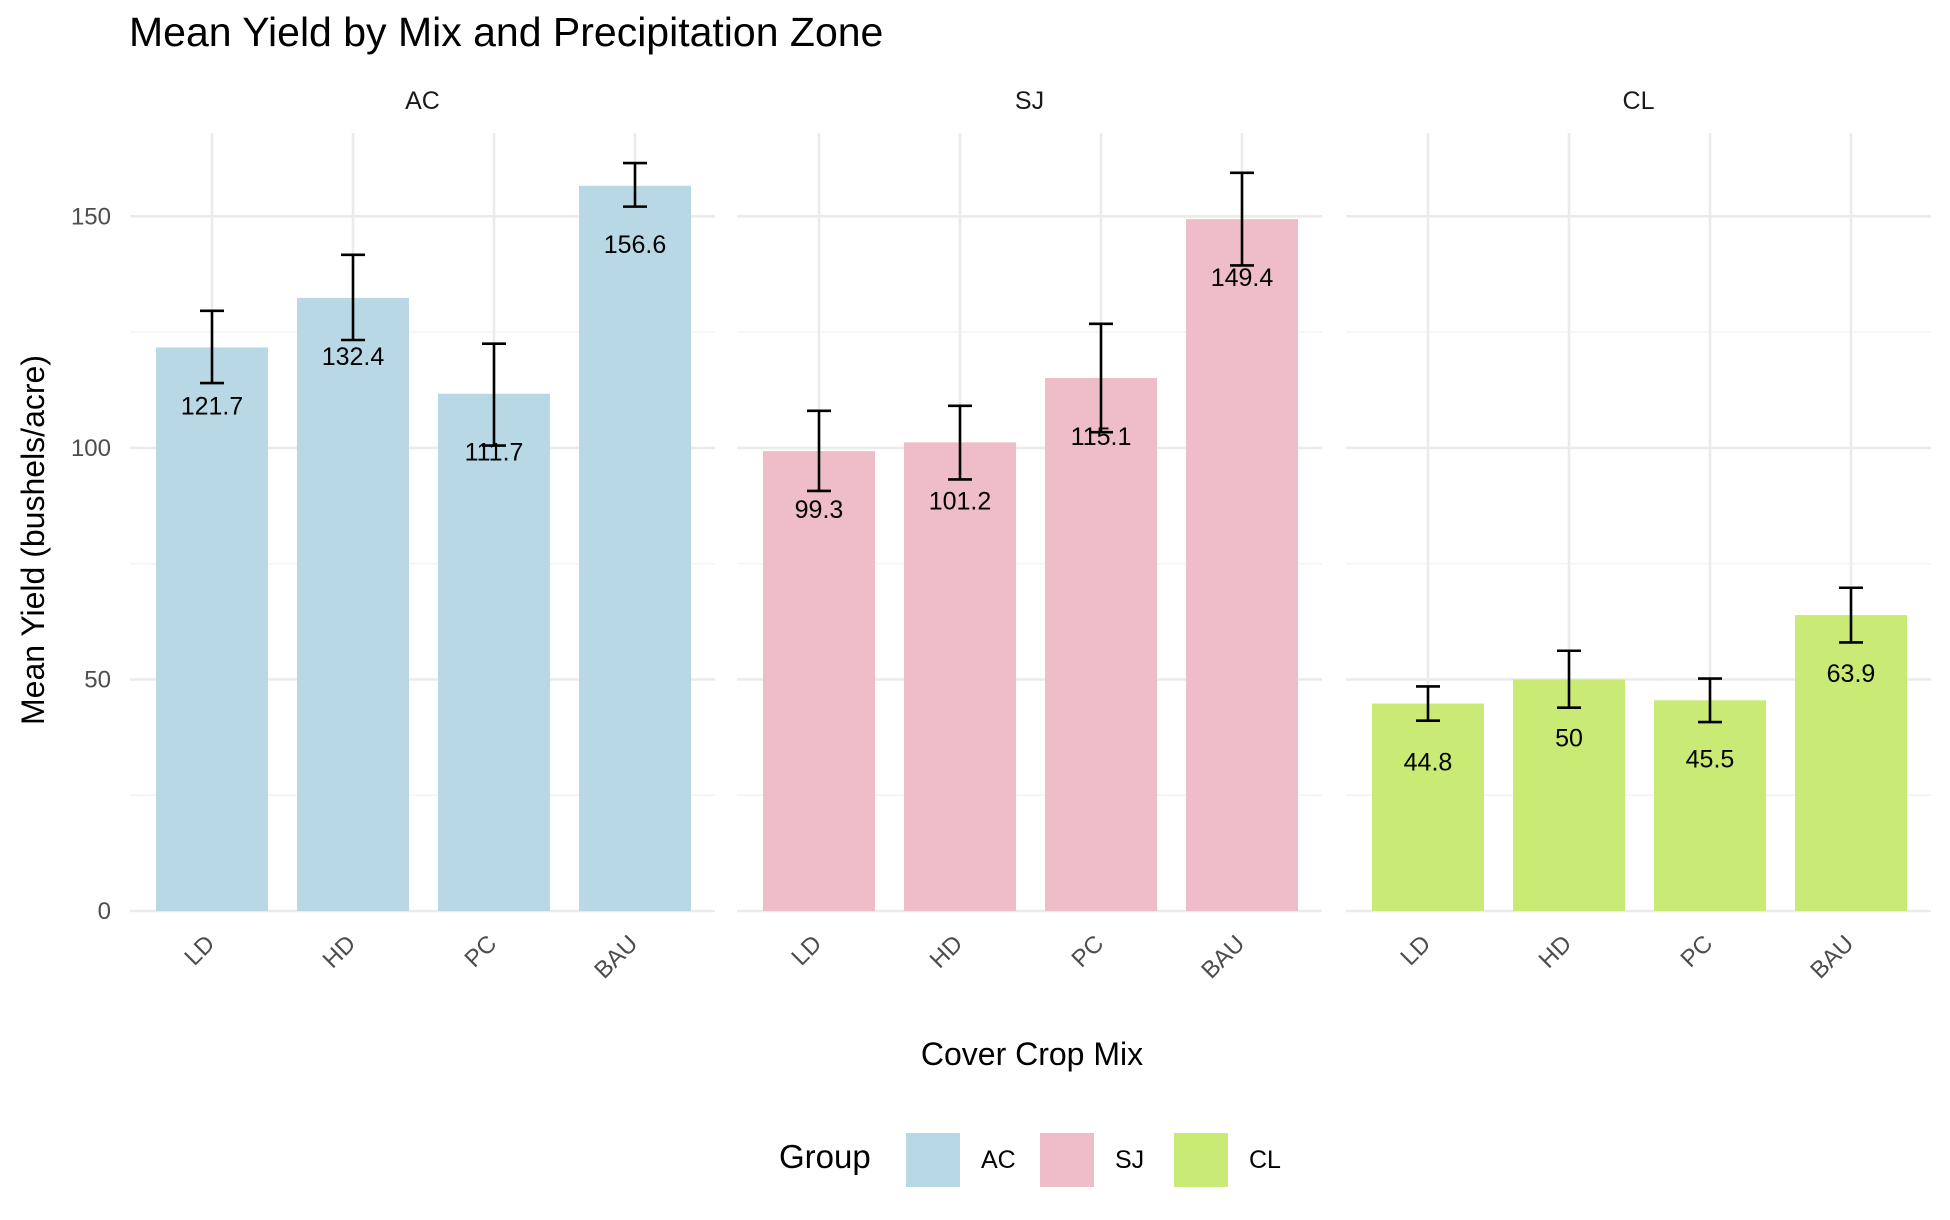 This screenshot has width=1950, height=1220. Describe the element at coordinates (1710, 805) in the screenshot. I see `bar-cl-pc` at that location.